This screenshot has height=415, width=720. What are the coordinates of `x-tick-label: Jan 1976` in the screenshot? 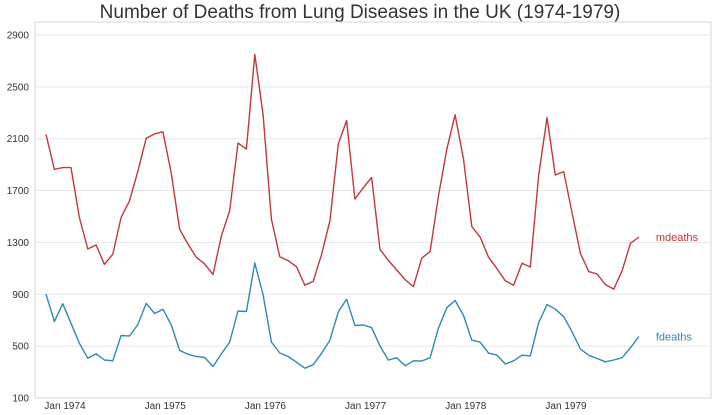 It's located at (266, 406).